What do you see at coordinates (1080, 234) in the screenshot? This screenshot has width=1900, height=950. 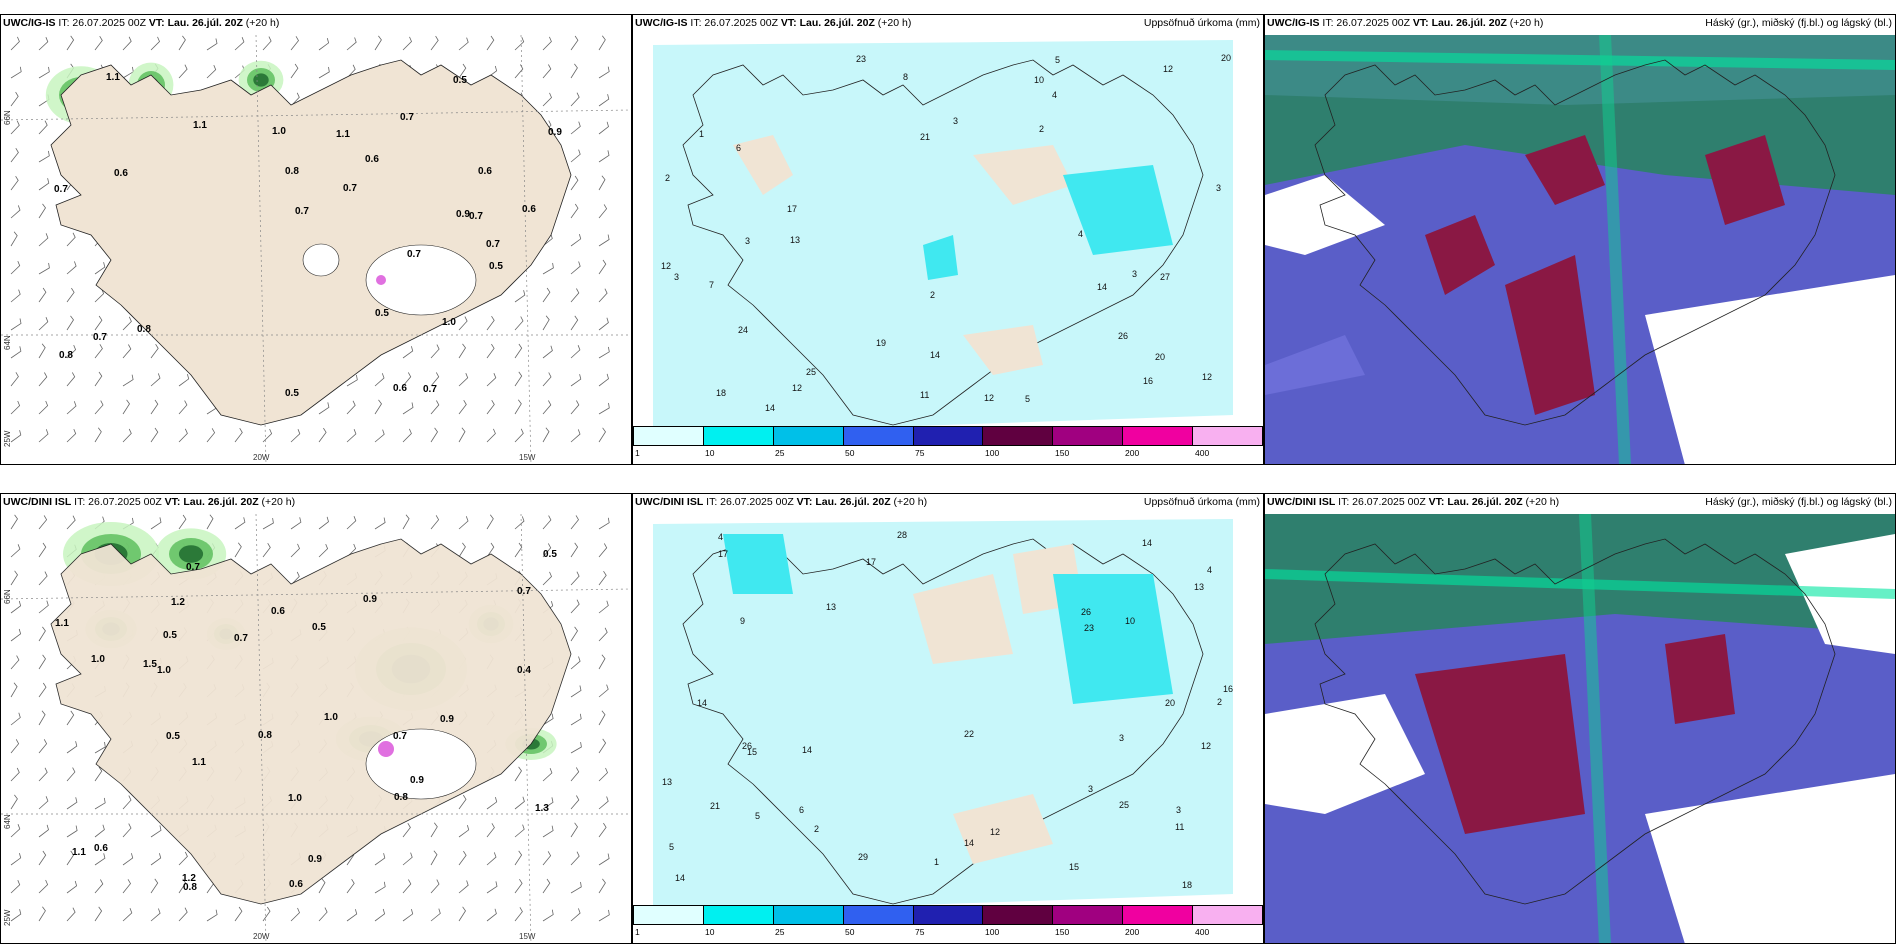 I see `precip-value-label: 4` at bounding box center [1080, 234].